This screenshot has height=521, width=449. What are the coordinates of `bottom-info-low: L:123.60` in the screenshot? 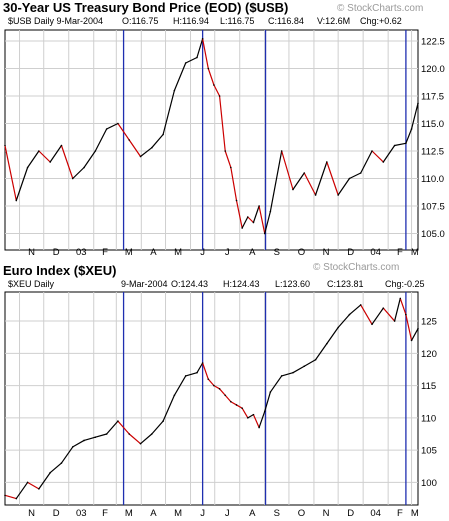 It's located at (292, 284).